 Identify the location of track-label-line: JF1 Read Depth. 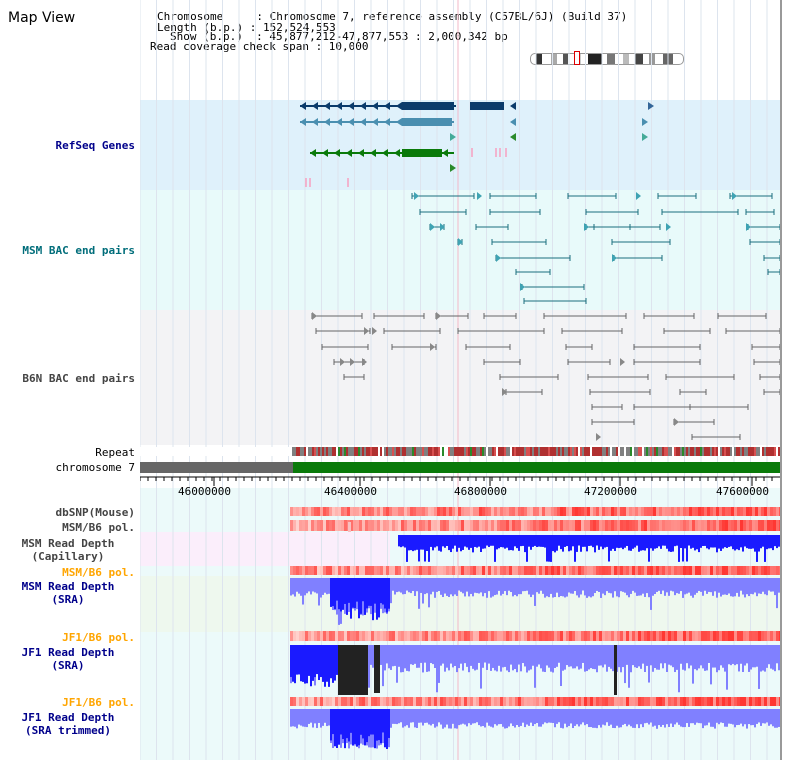
(68, 652).